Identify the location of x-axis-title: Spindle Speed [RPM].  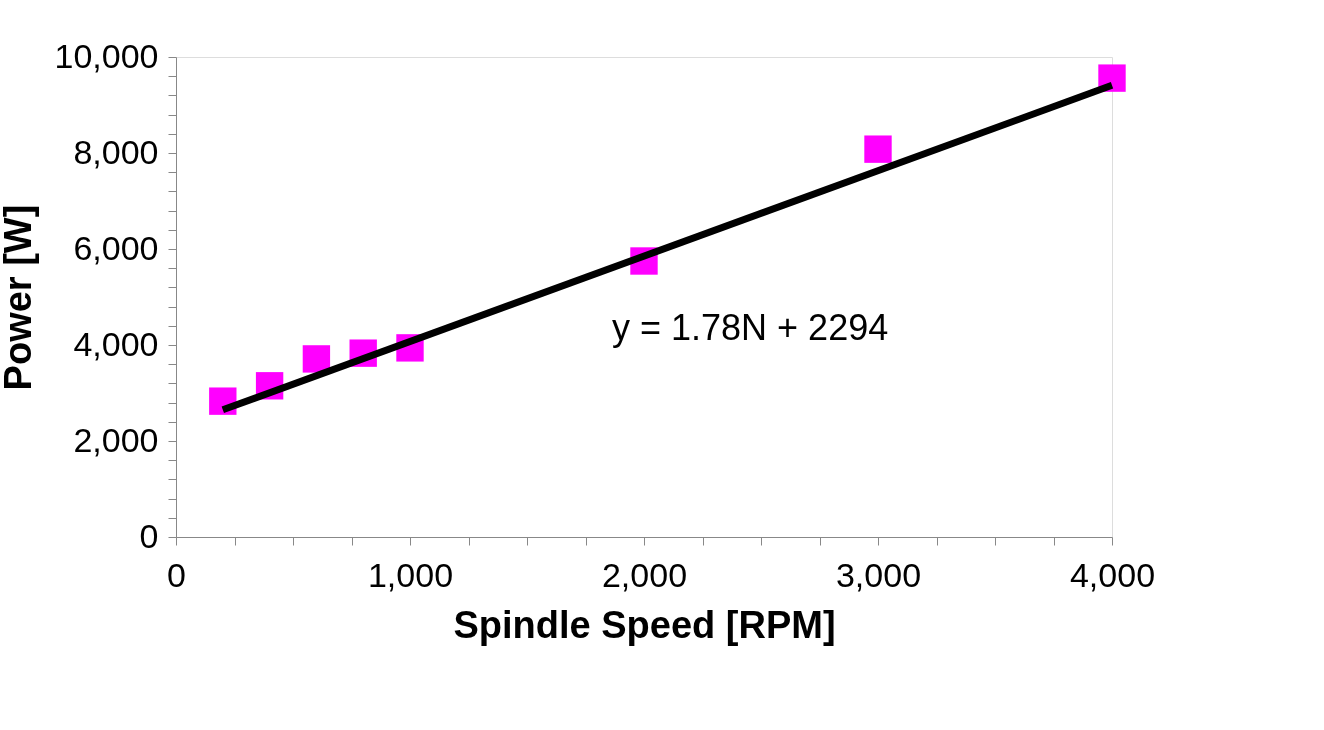
(644, 624).